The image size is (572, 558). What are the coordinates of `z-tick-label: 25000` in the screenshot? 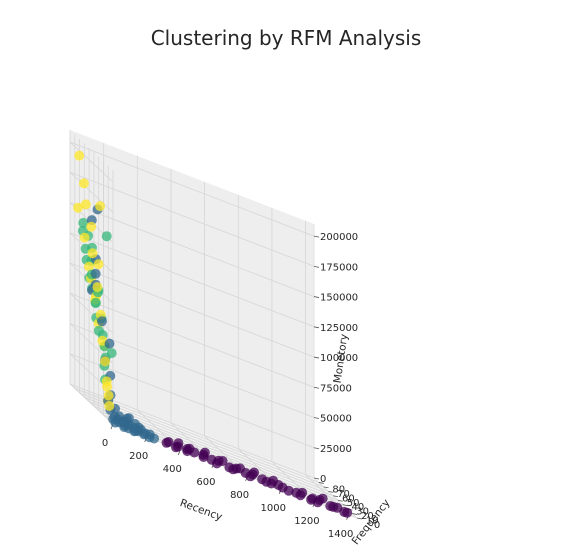 It's located at (336, 449).